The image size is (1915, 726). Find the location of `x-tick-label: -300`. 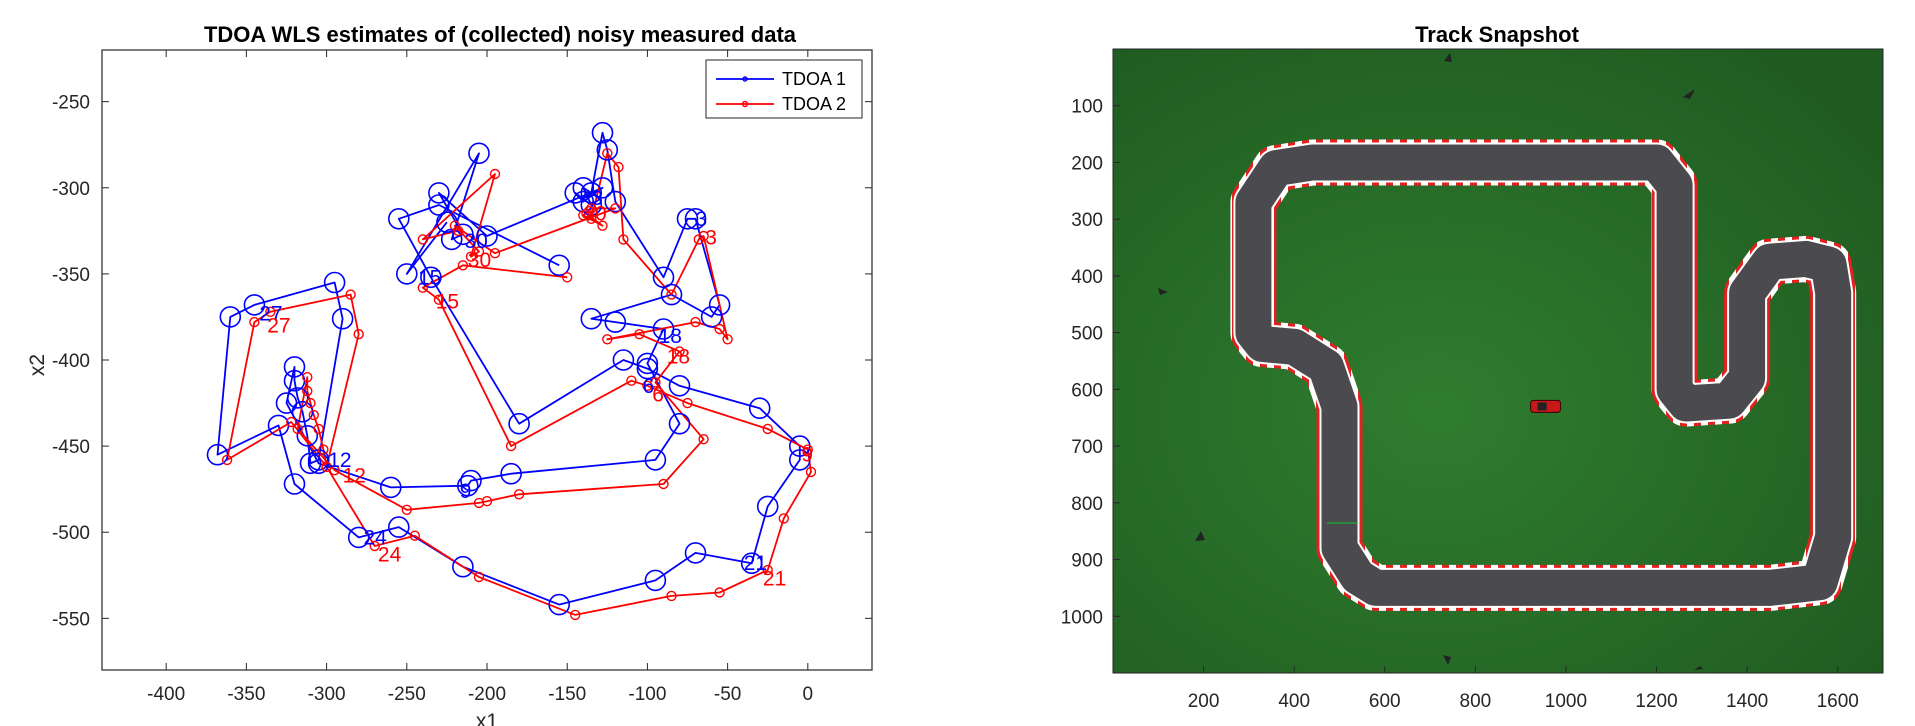

x-tick-label: -300 is located at coordinates (327, 694).